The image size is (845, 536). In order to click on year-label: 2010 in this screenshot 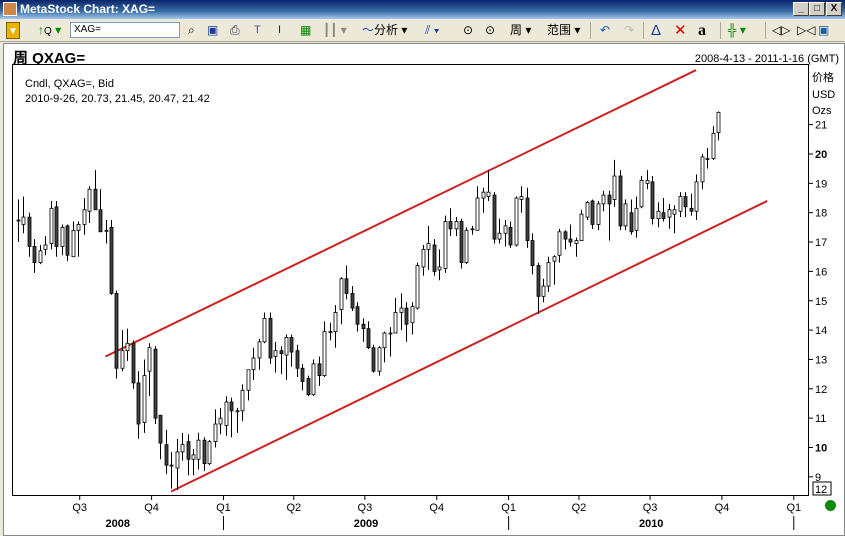, I will do `click(651, 524)`.